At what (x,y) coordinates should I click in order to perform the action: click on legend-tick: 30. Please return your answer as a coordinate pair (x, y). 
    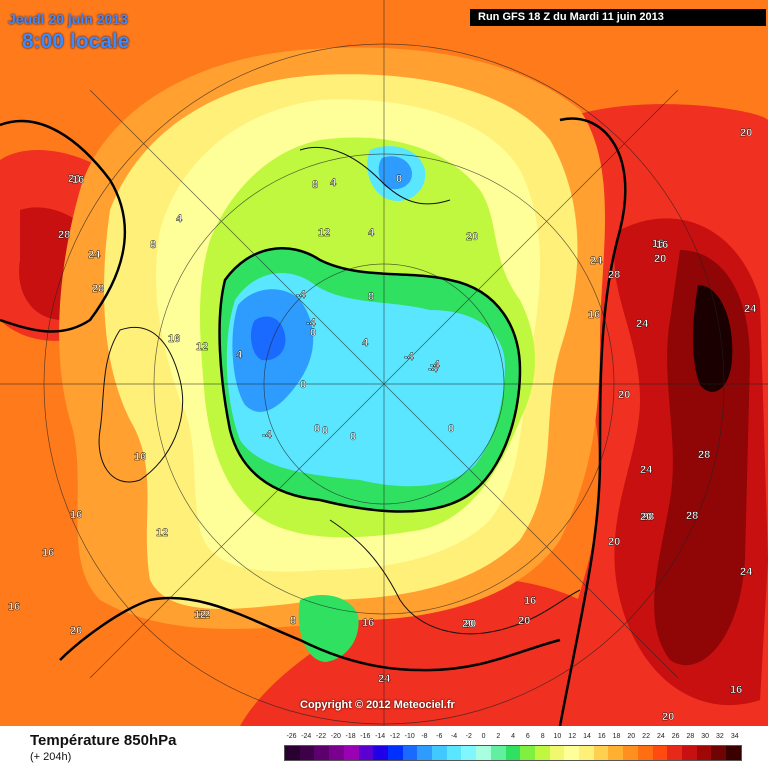
    Looking at the image, I should click on (705, 736).